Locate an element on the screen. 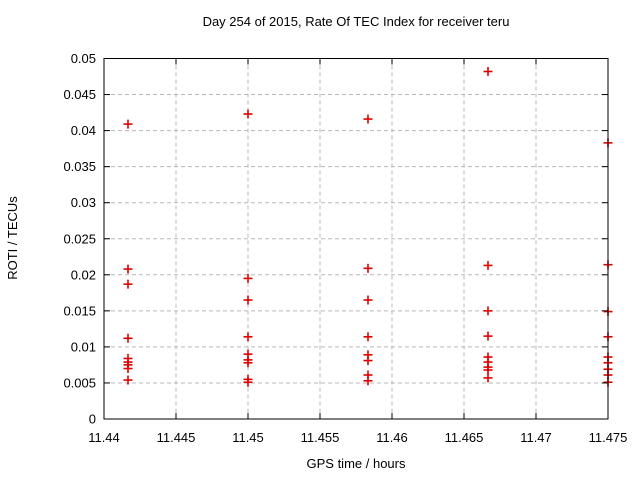 The width and height of the screenshot is (640, 480). y-tick-label: 0.015 is located at coordinates (79, 310).